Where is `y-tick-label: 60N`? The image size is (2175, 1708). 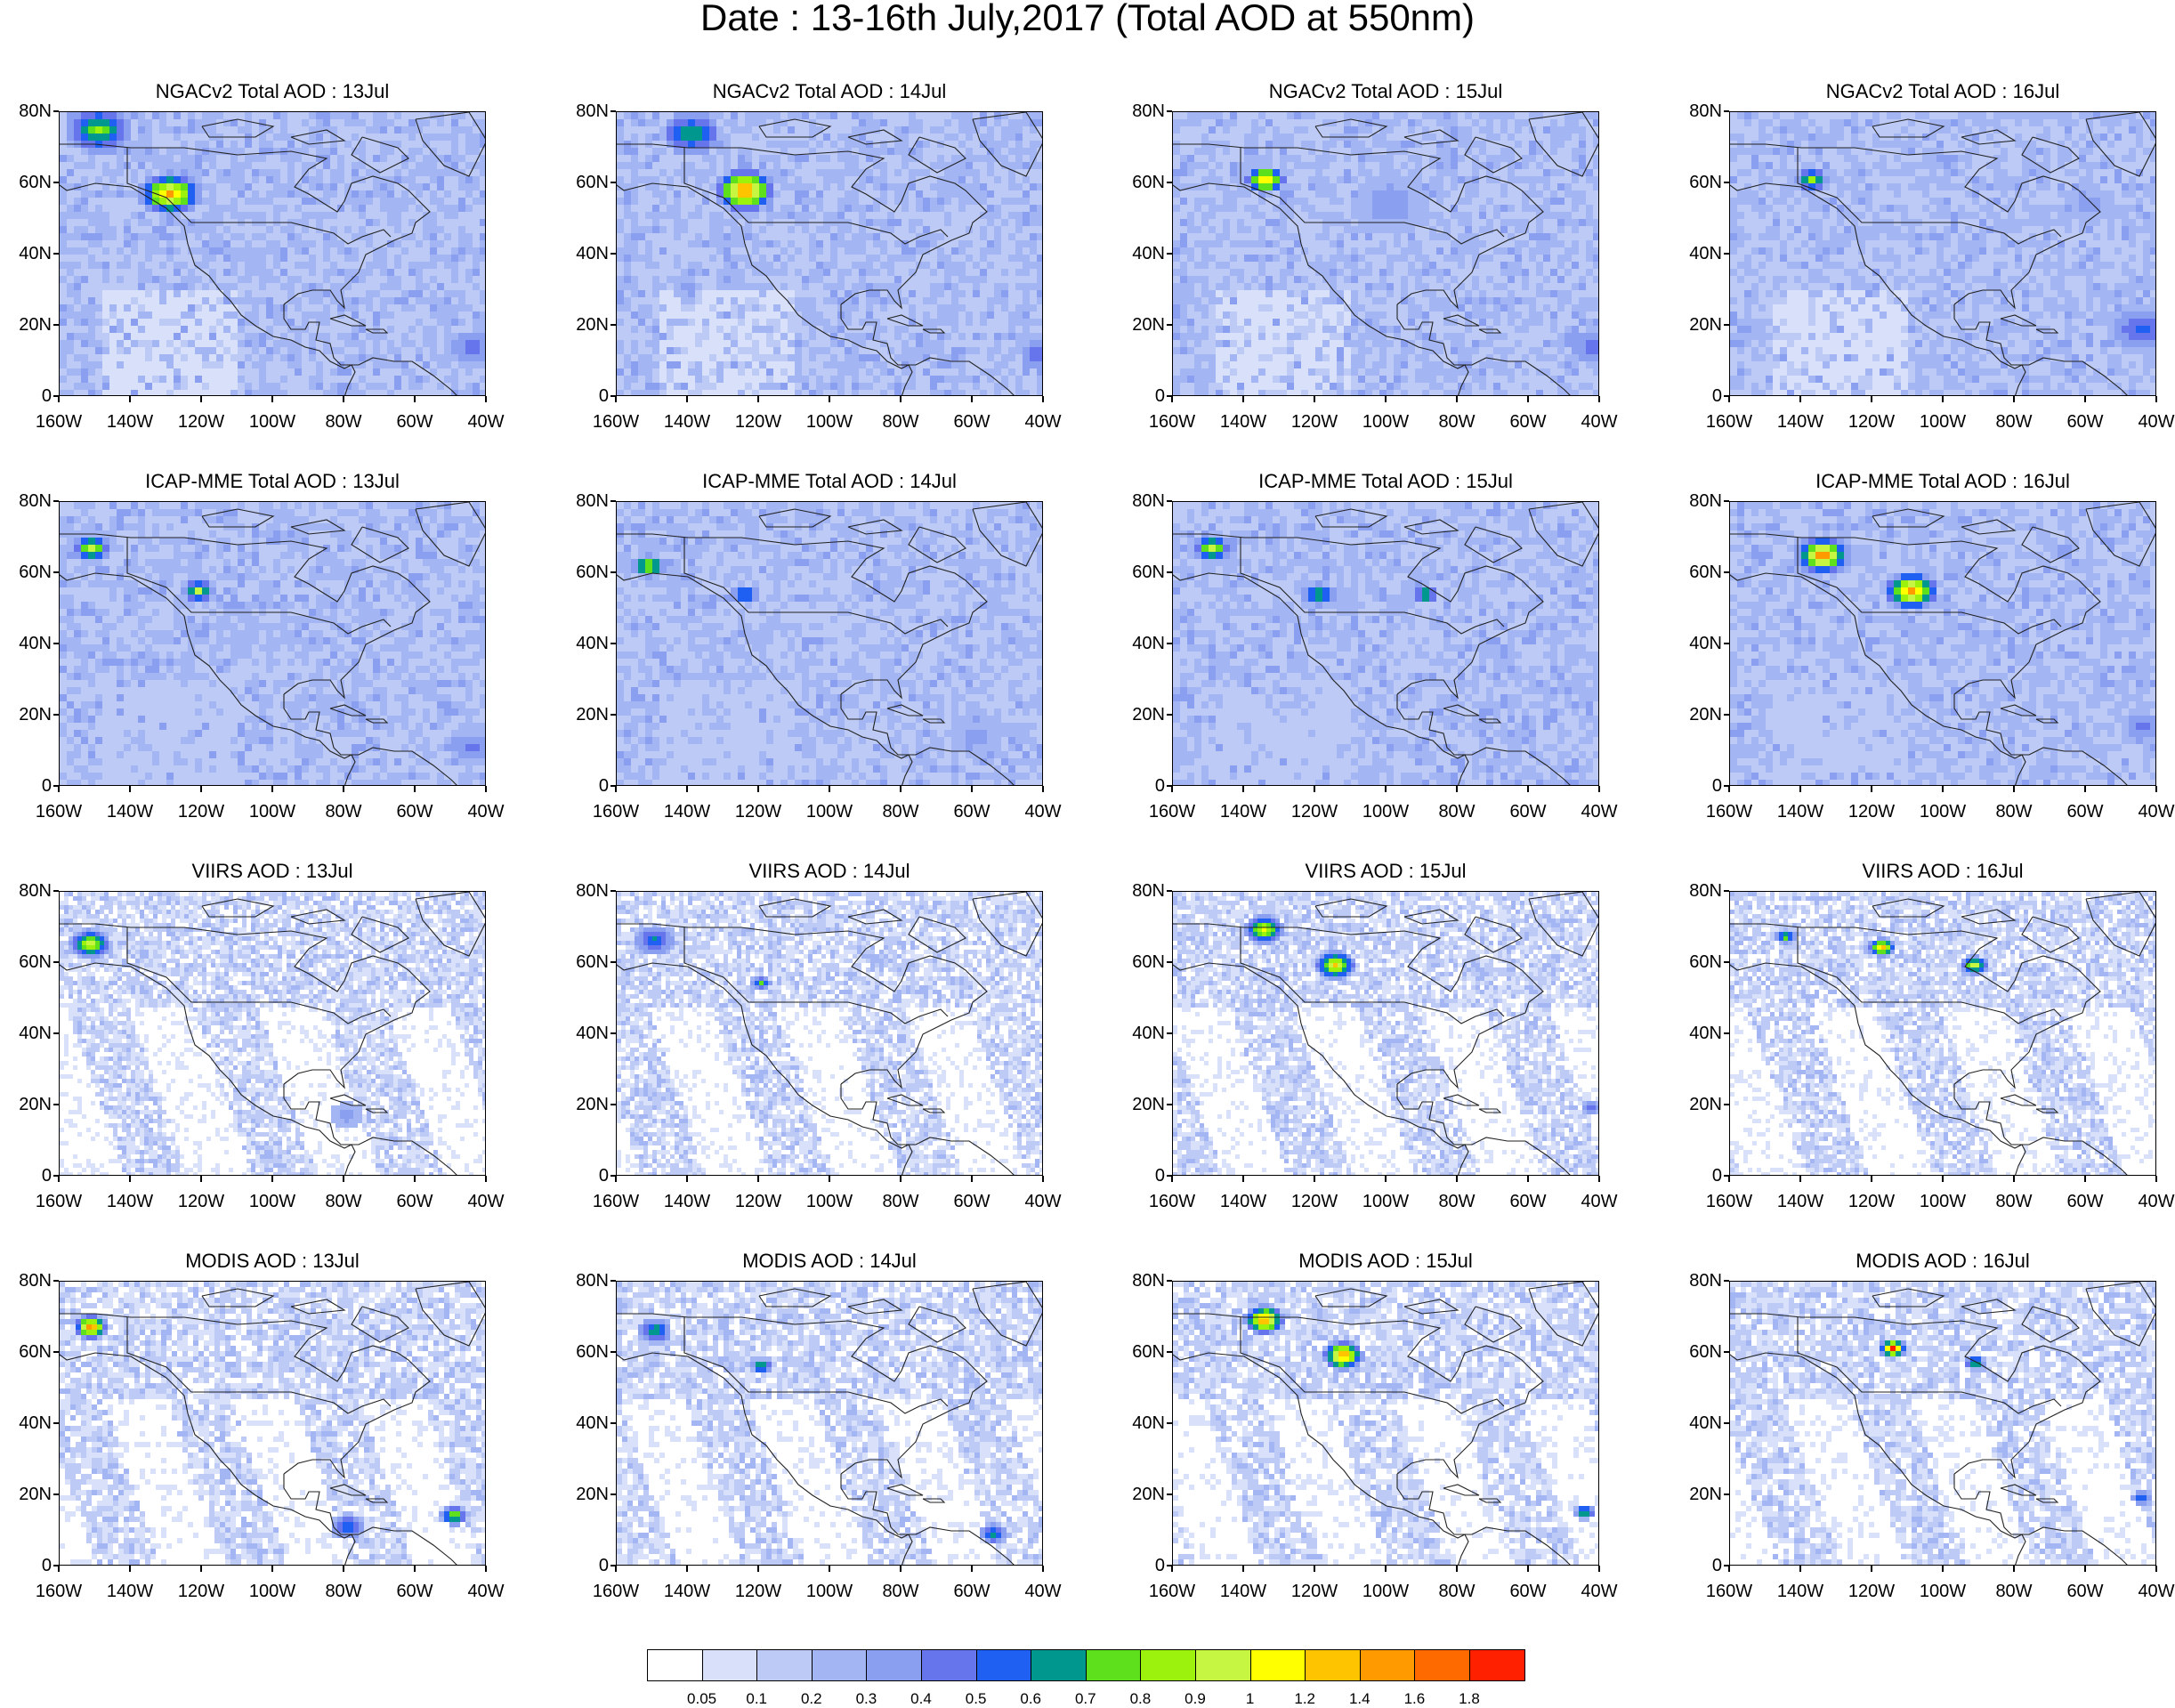
y-tick-label: 60N is located at coordinates (582, 183).